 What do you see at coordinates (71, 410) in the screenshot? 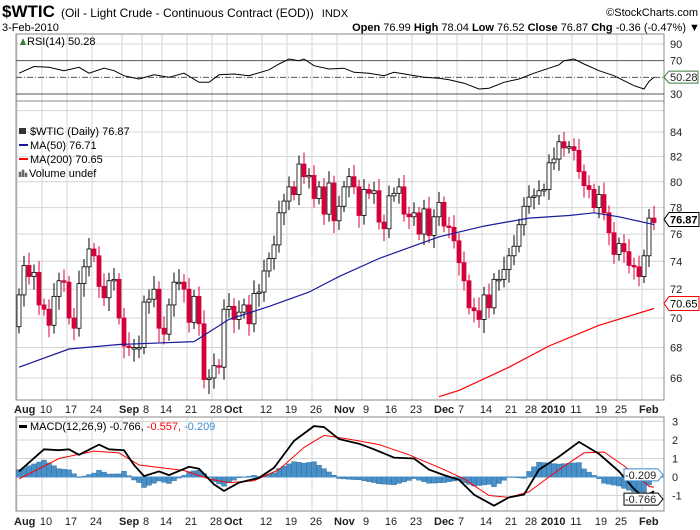
I see `x-tick-label: 17` at bounding box center [71, 410].